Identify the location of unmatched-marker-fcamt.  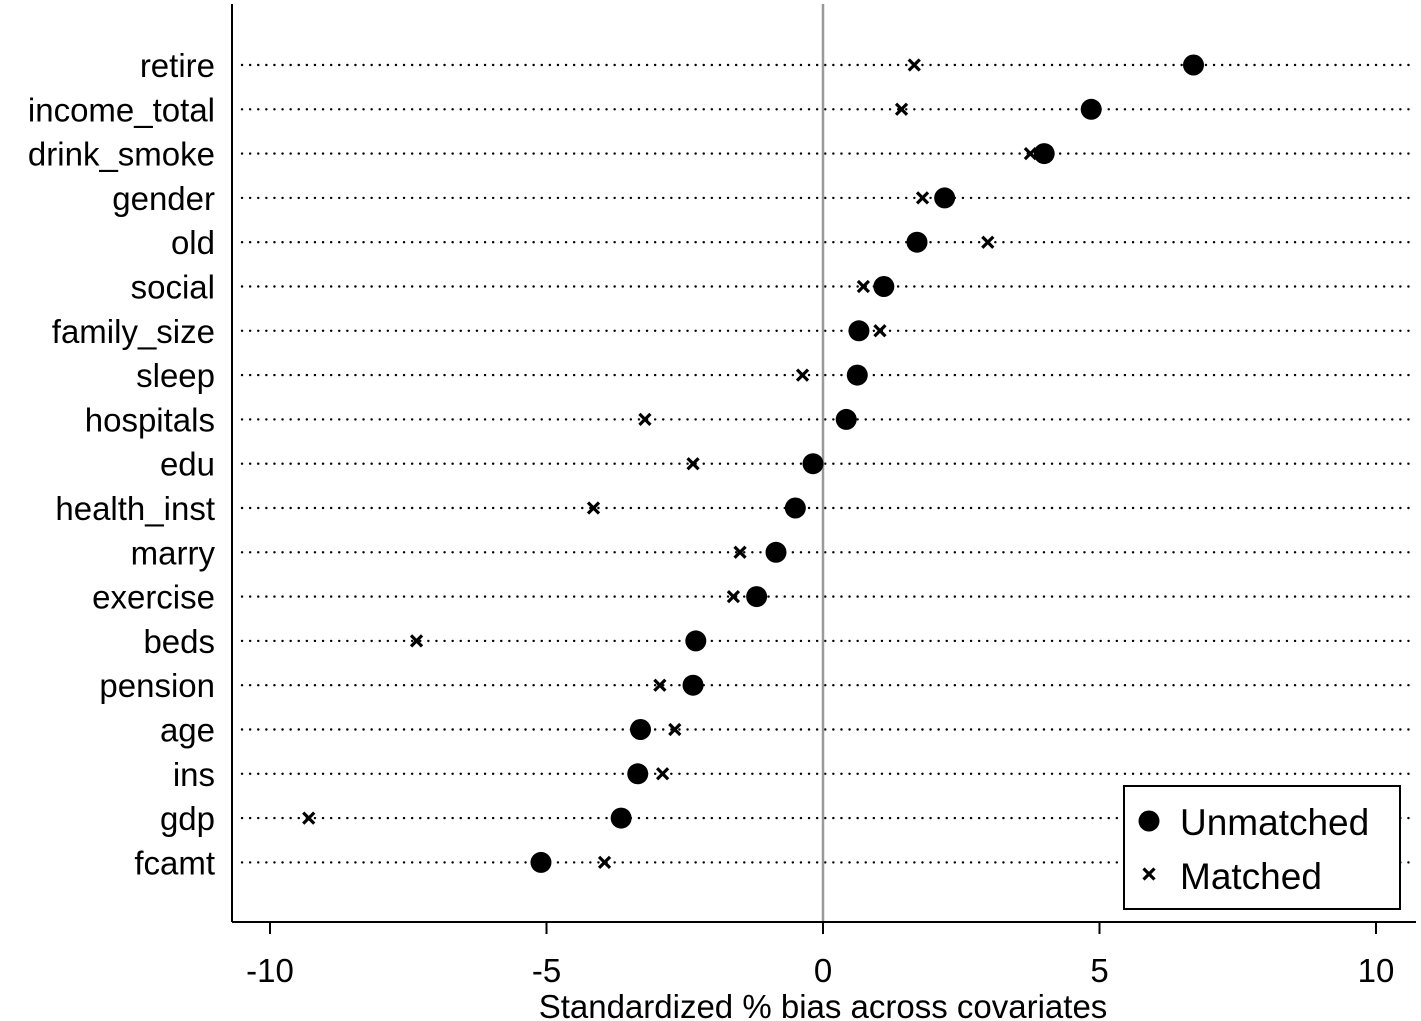
(541, 862).